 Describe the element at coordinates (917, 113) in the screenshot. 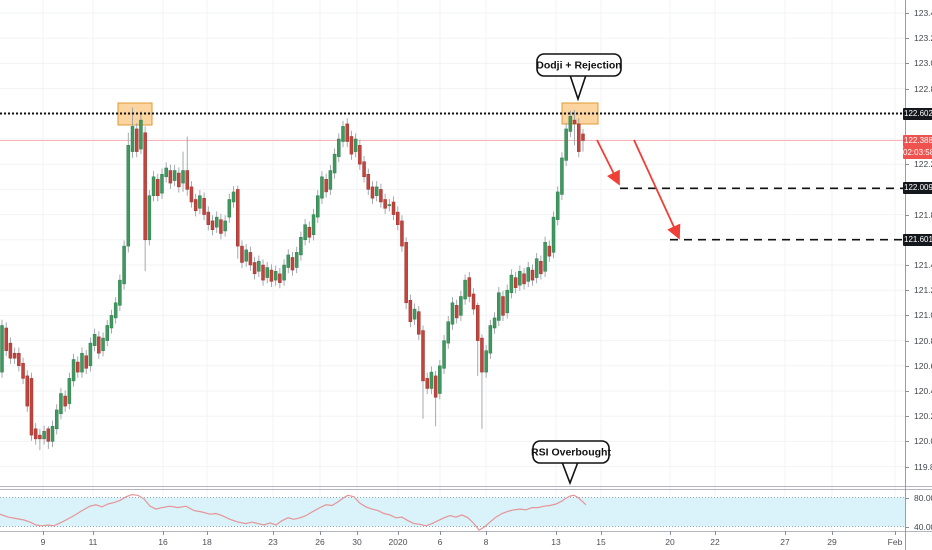

I see `resistance-price-label: 122.602` at that location.